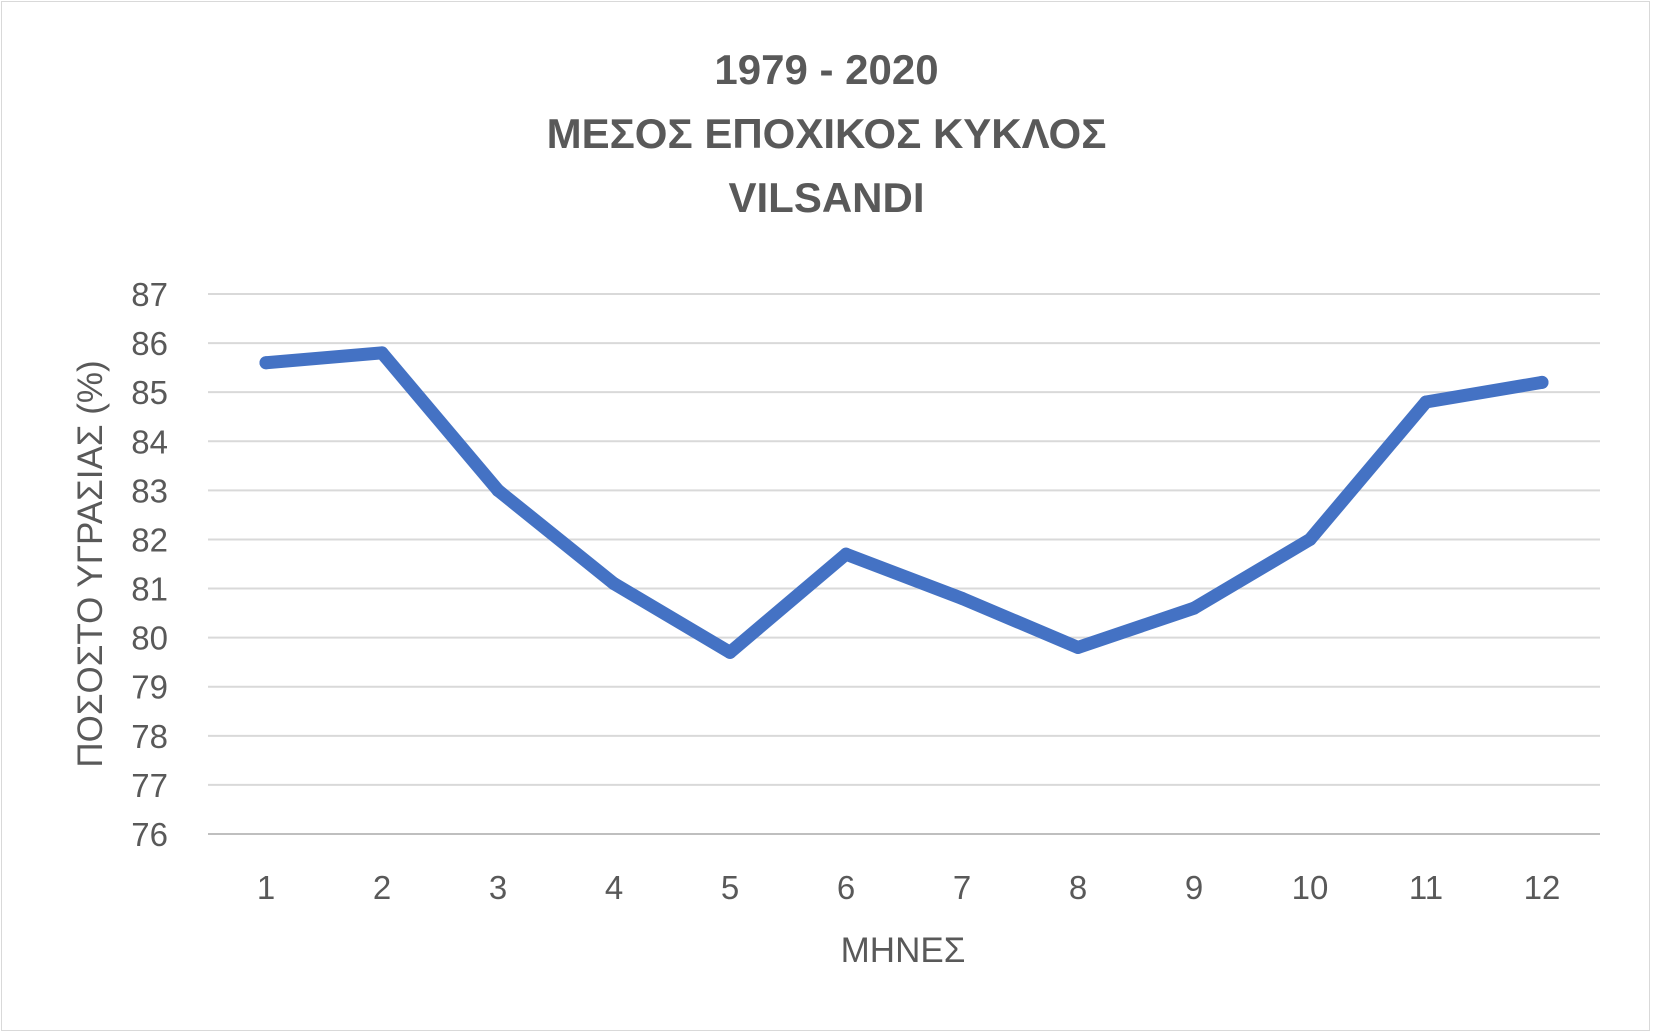 The height and width of the screenshot is (1034, 1653). I want to click on y-tick-label: 76, so click(149, 834).